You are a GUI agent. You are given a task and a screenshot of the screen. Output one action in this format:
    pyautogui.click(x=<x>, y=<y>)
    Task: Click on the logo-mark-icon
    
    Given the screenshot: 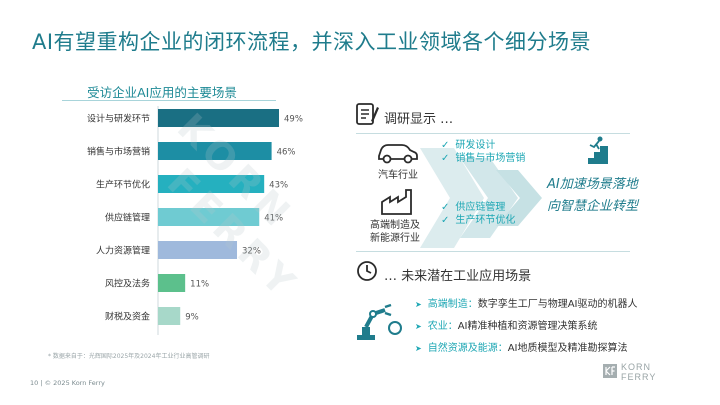 What is the action you would take?
    pyautogui.click(x=610, y=371)
    